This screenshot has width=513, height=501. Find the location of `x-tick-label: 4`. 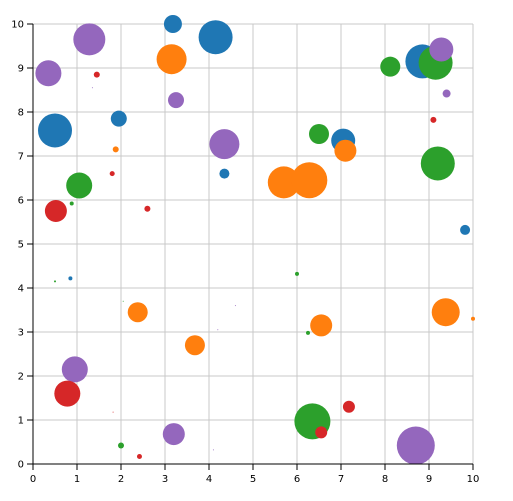

x-tick-label: 4 is located at coordinates (209, 479).